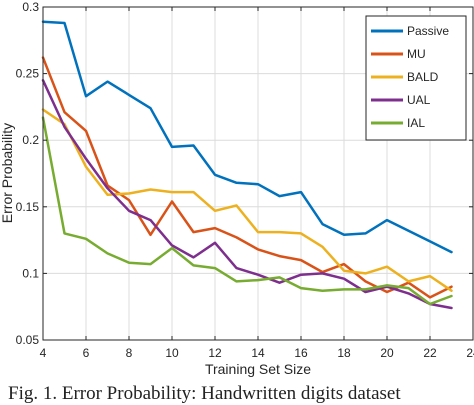  I want to click on x-tick-label: 16, so click(301, 353).